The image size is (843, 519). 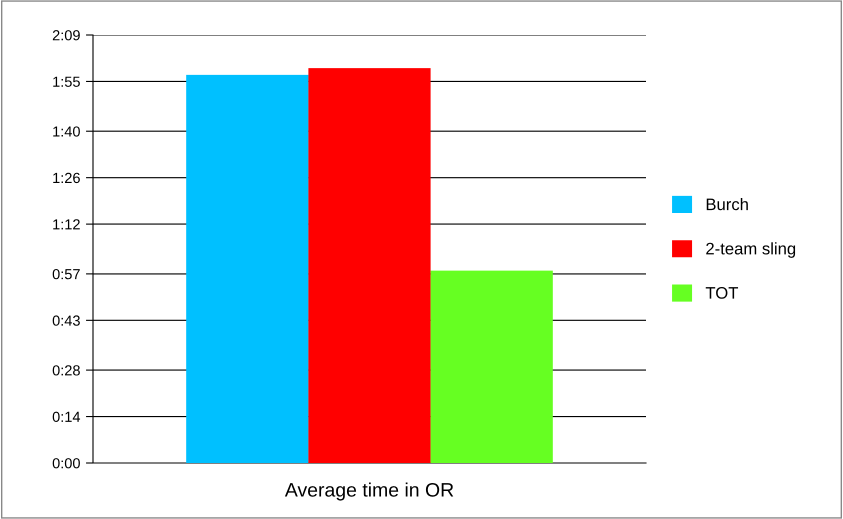 What do you see at coordinates (66, 370) in the screenshot?
I see `y-tick-label: 0:28` at bounding box center [66, 370].